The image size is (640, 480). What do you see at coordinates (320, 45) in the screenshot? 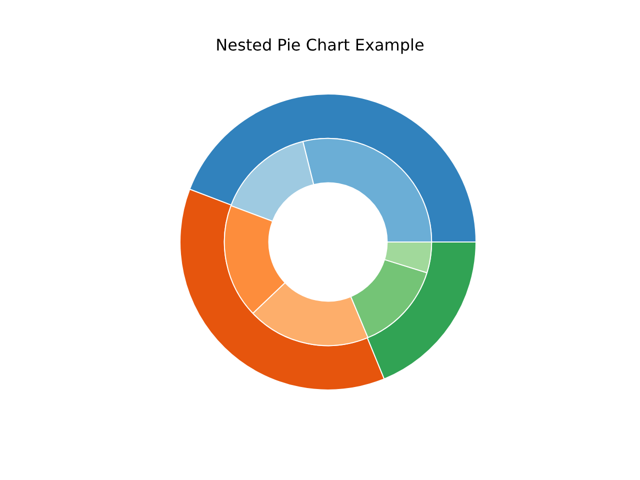
I see `chart-title: Nested Pie Chart Example` at bounding box center [320, 45].